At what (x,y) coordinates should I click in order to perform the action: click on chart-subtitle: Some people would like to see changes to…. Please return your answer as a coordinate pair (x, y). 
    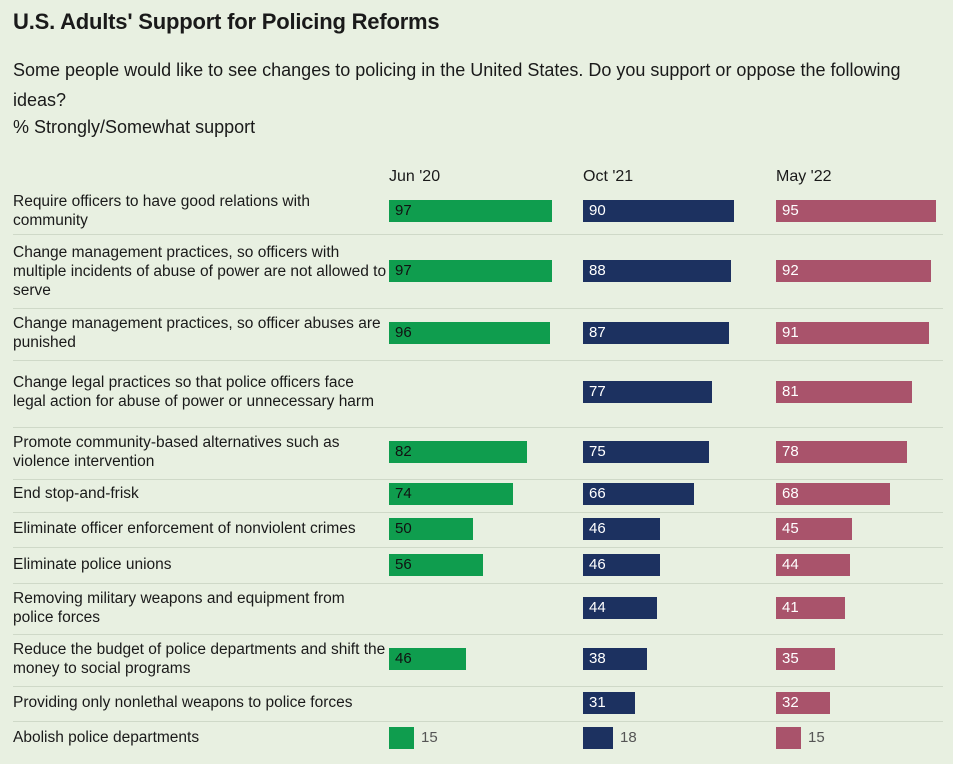
    Looking at the image, I should click on (457, 85).